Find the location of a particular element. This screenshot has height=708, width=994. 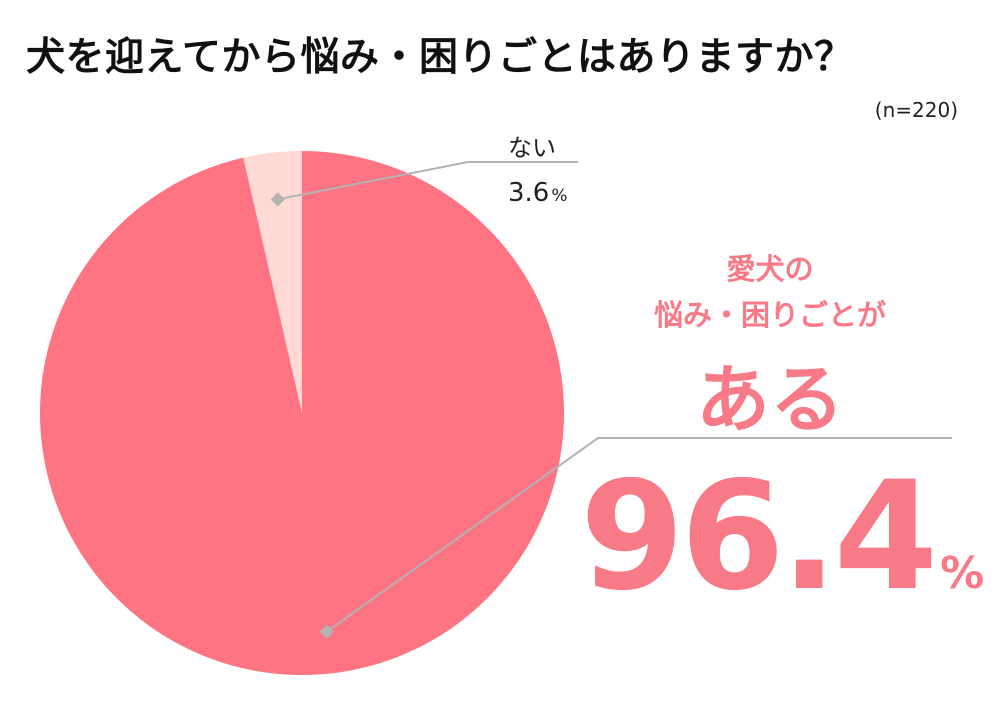

slice-label-aru-line-2: 悩み・困りごとが is located at coordinates (769, 315).